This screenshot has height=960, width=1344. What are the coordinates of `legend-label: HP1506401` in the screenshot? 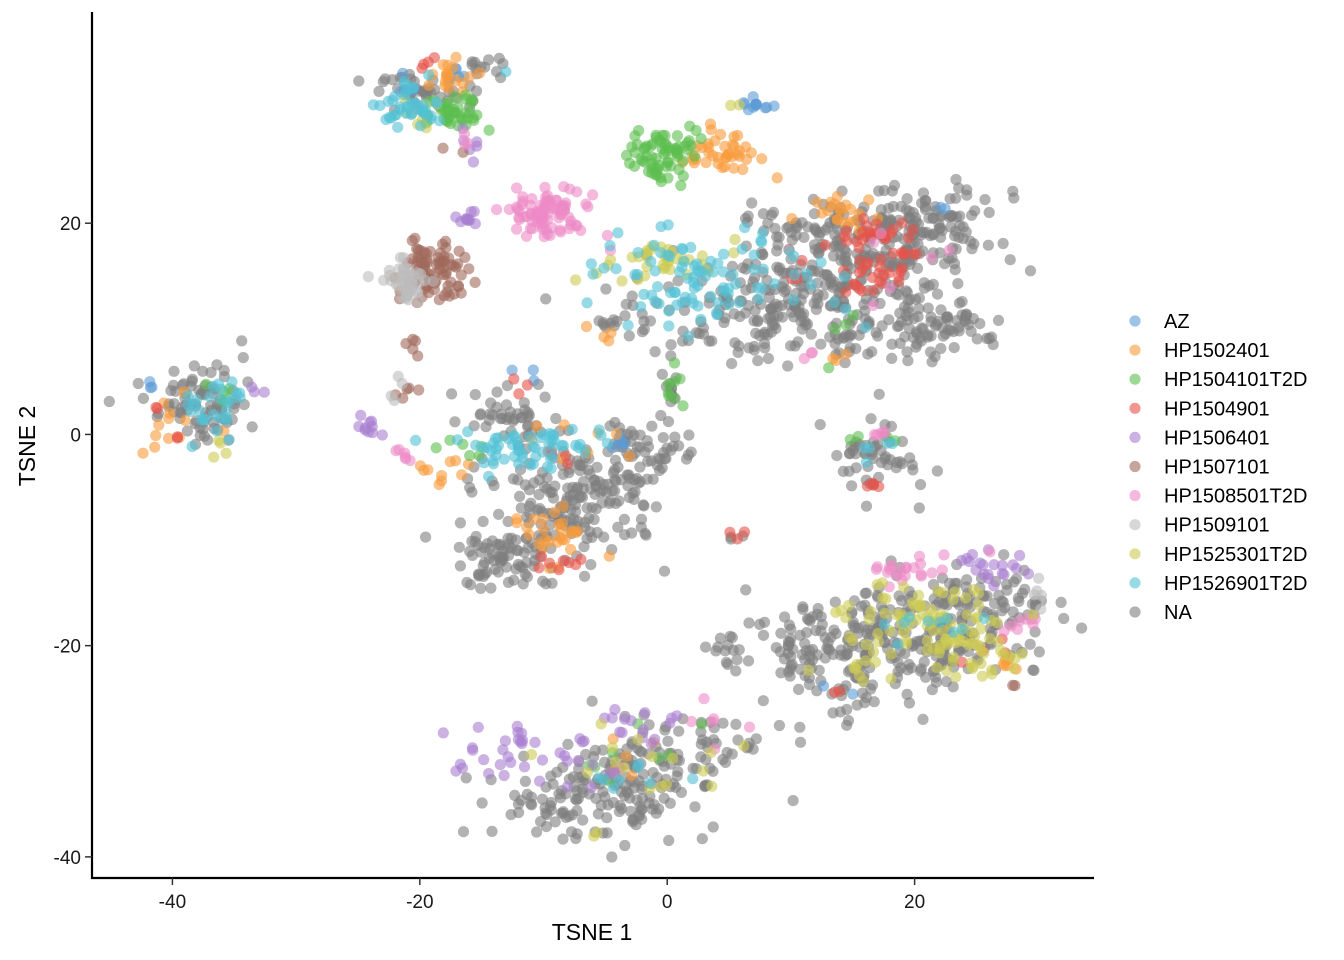 It's located at (1217, 438).